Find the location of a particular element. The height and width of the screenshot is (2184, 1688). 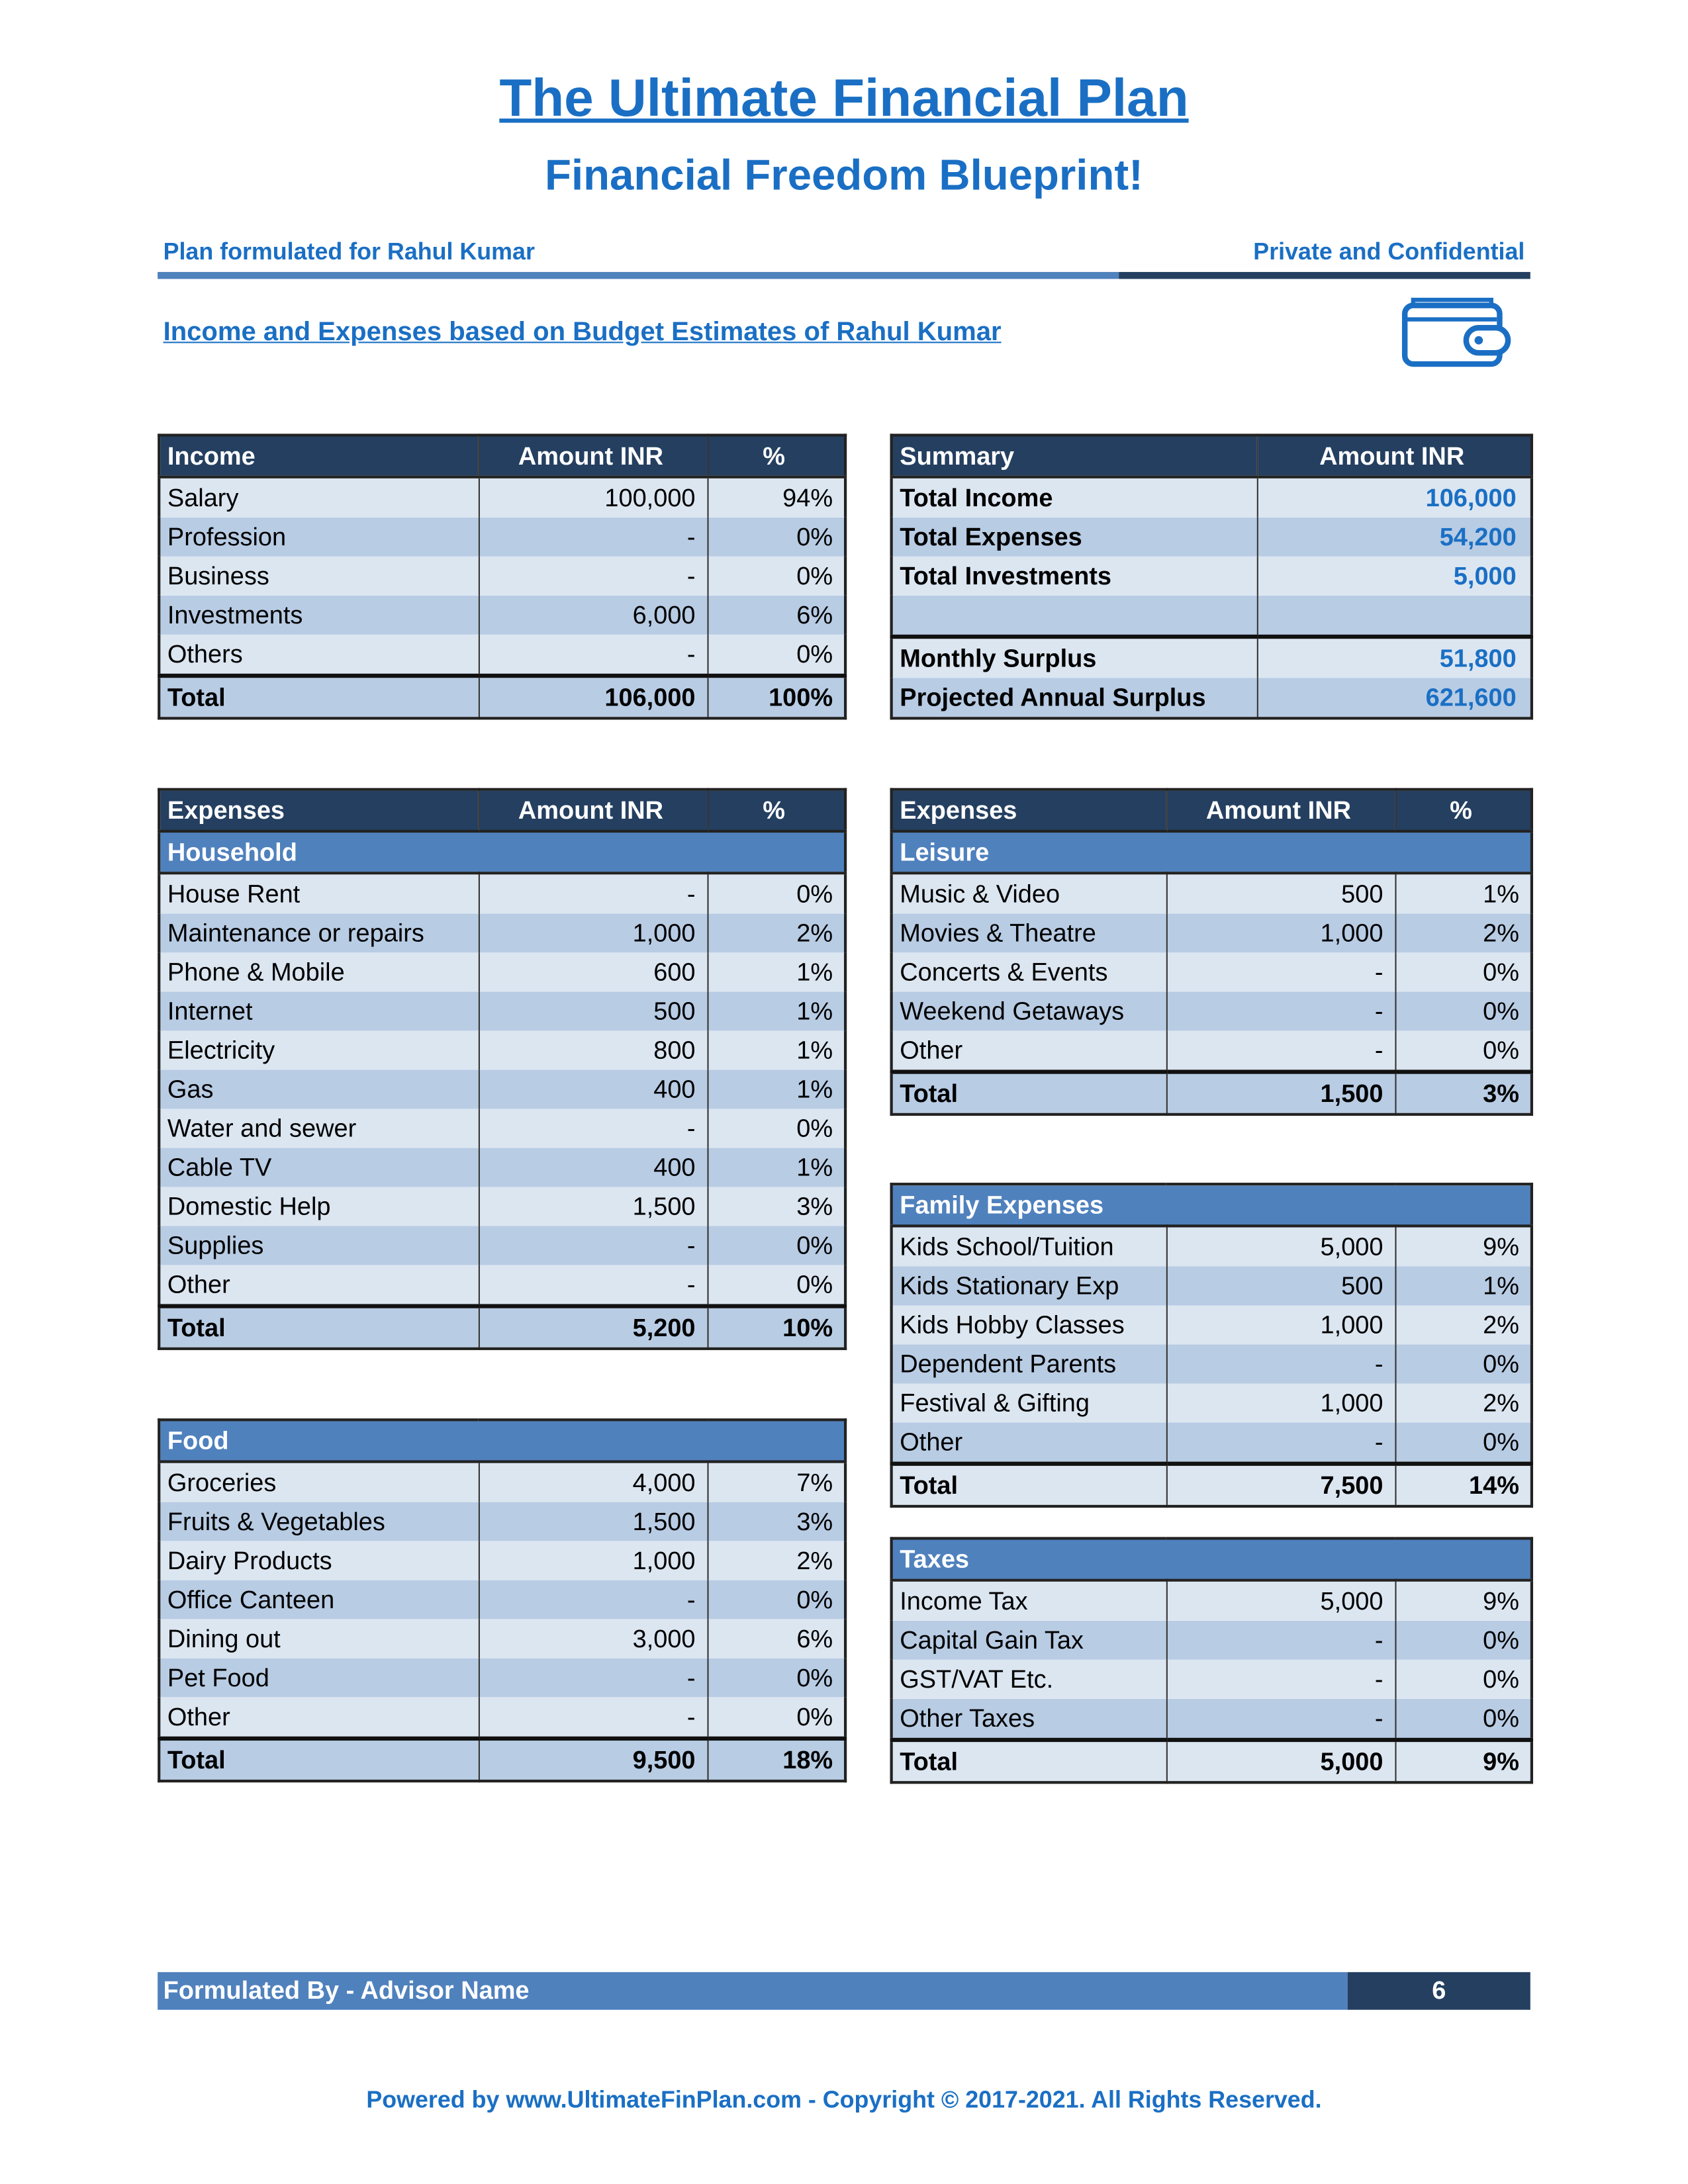

row: Other -0% is located at coordinates (1211, 1443).